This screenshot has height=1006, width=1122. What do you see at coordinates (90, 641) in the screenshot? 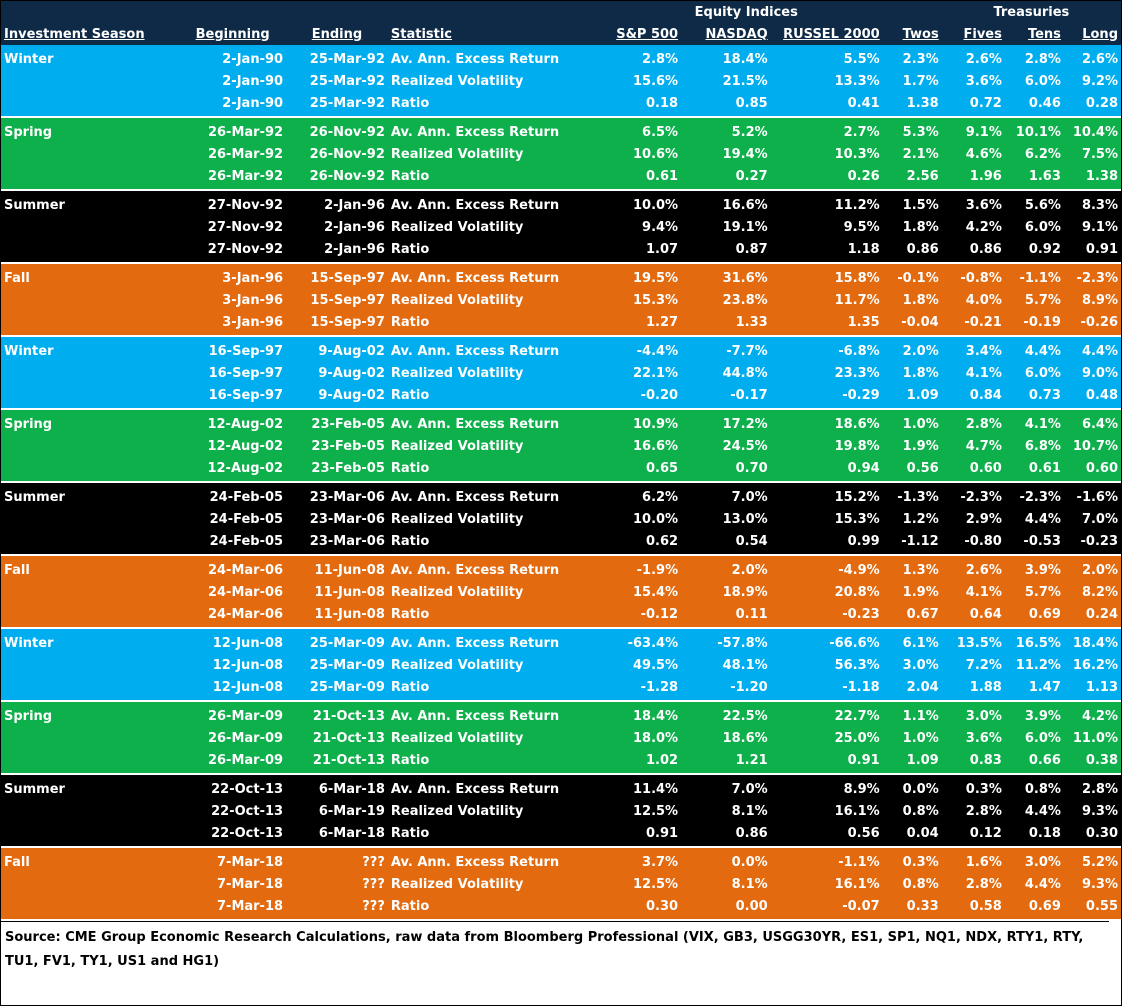
I see `season-name-cell: Winter` at bounding box center [90, 641].